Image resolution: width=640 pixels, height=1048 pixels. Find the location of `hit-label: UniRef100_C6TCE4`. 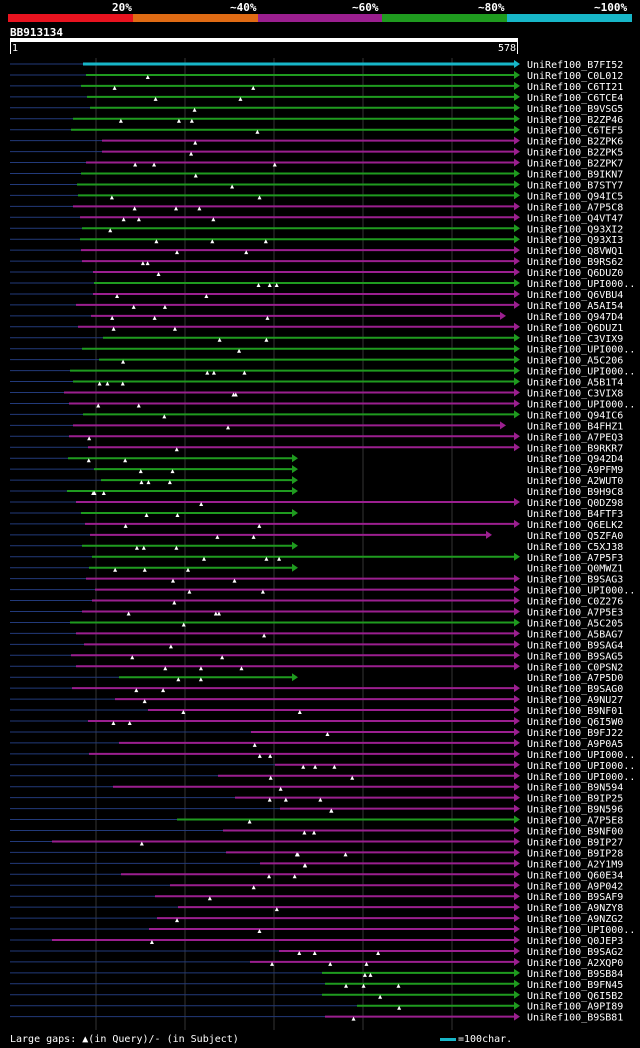

hit-label: UniRef100_C6TCE4 is located at coordinates (575, 98).